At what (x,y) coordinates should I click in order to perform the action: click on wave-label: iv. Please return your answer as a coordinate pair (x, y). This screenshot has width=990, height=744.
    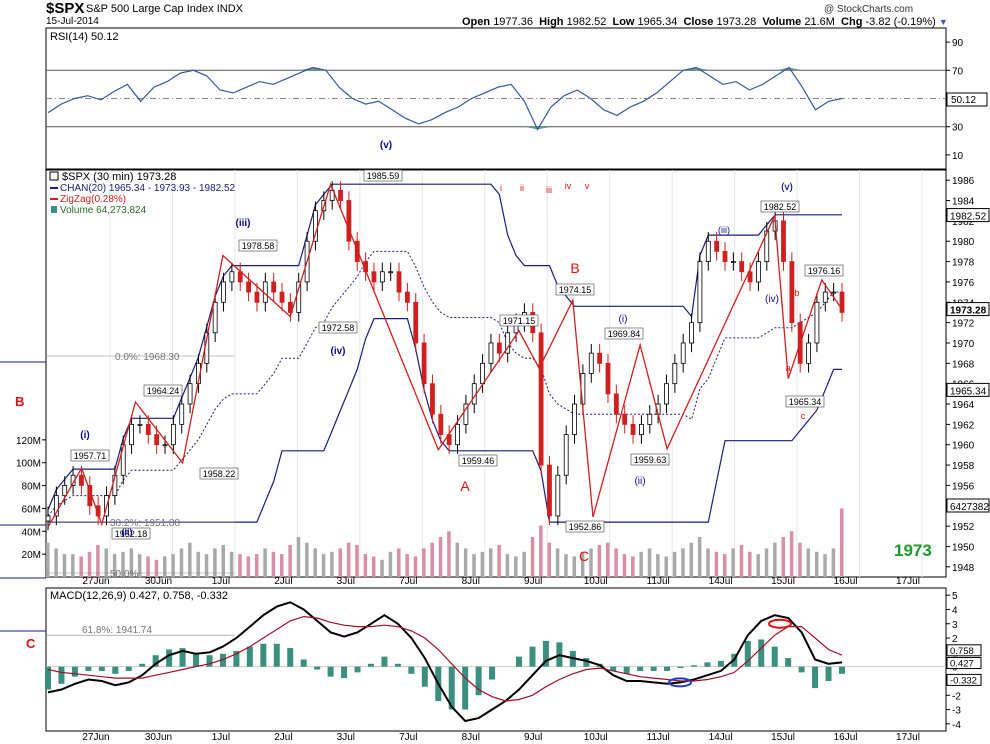
    Looking at the image, I should click on (568, 186).